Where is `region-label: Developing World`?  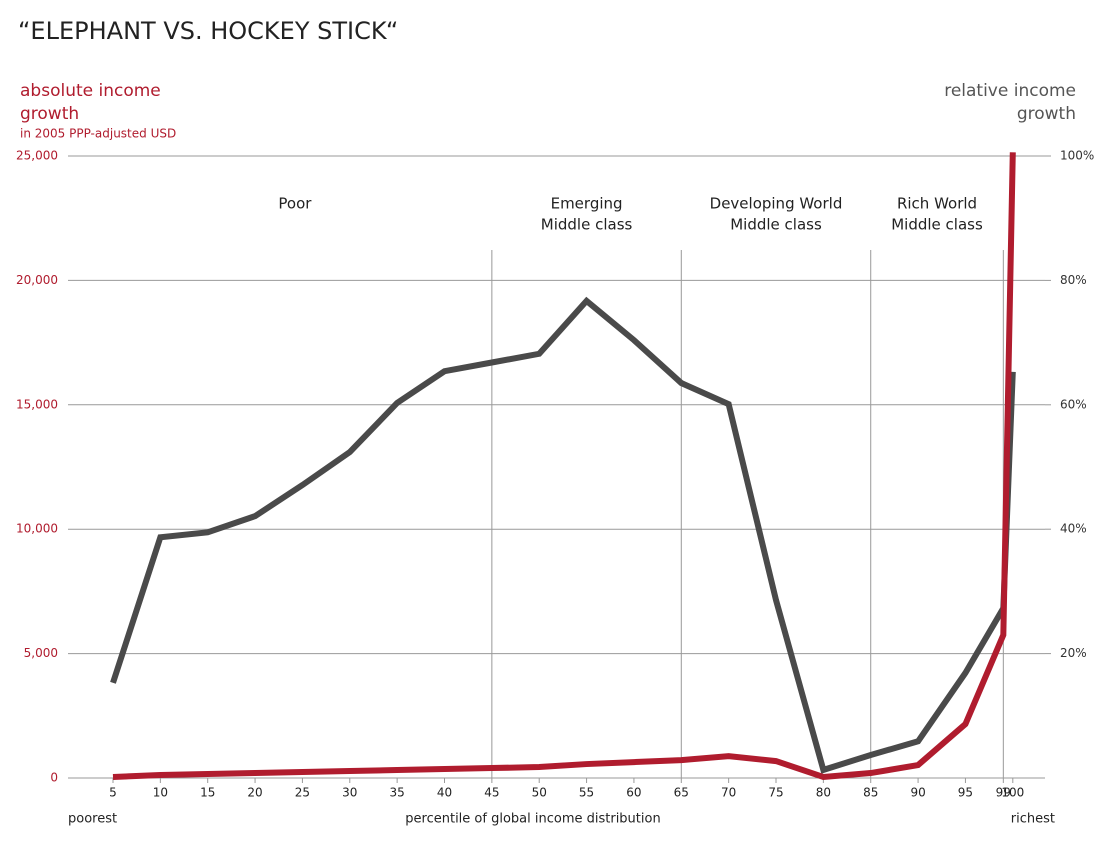 region-label: Developing World is located at coordinates (776, 204).